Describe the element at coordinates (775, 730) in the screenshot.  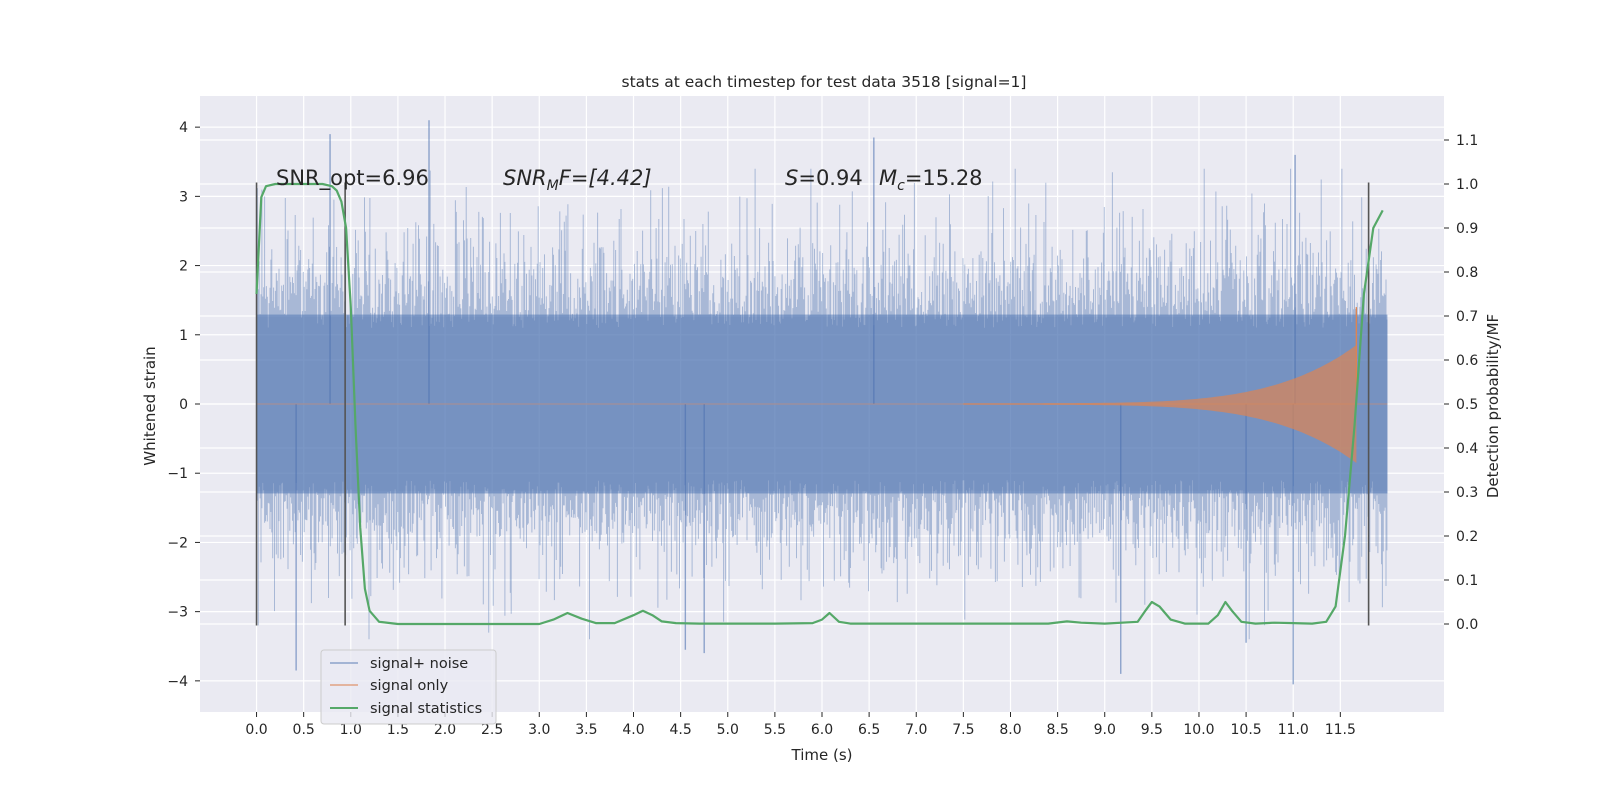
I see `x-tick-label: 5.5` at that location.